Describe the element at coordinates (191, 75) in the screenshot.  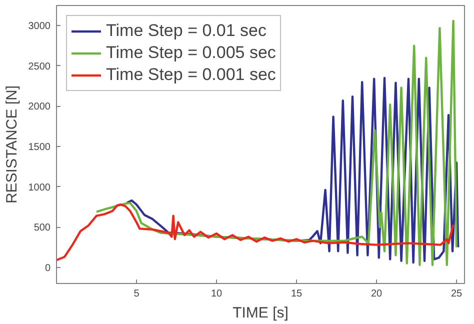
I see `legend-label: Time Step = 0.001 sec` at that location.